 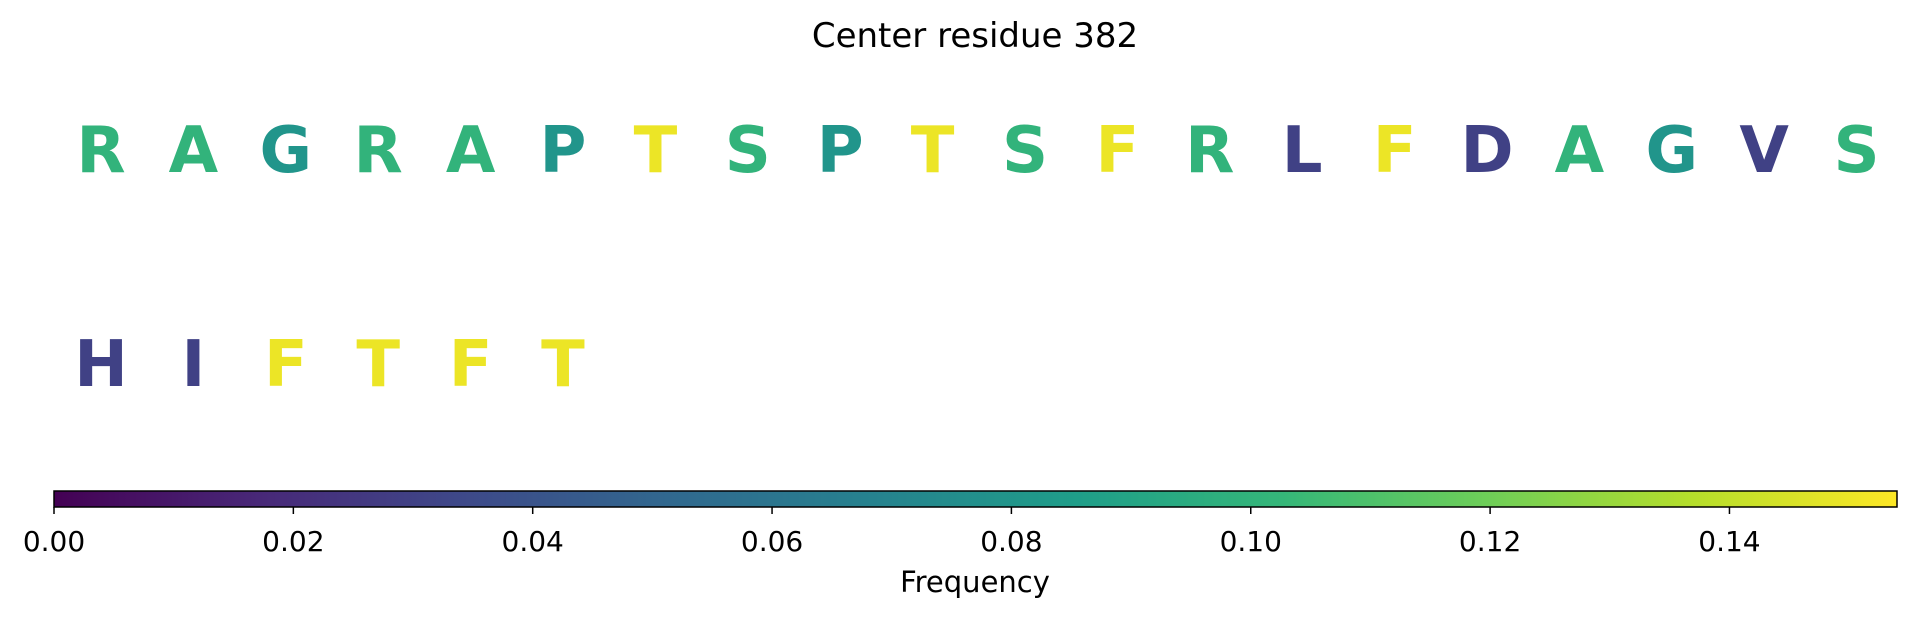 What do you see at coordinates (1729, 541) in the screenshot?
I see `colorbar-tick-label: 0.14` at bounding box center [1729, 541].